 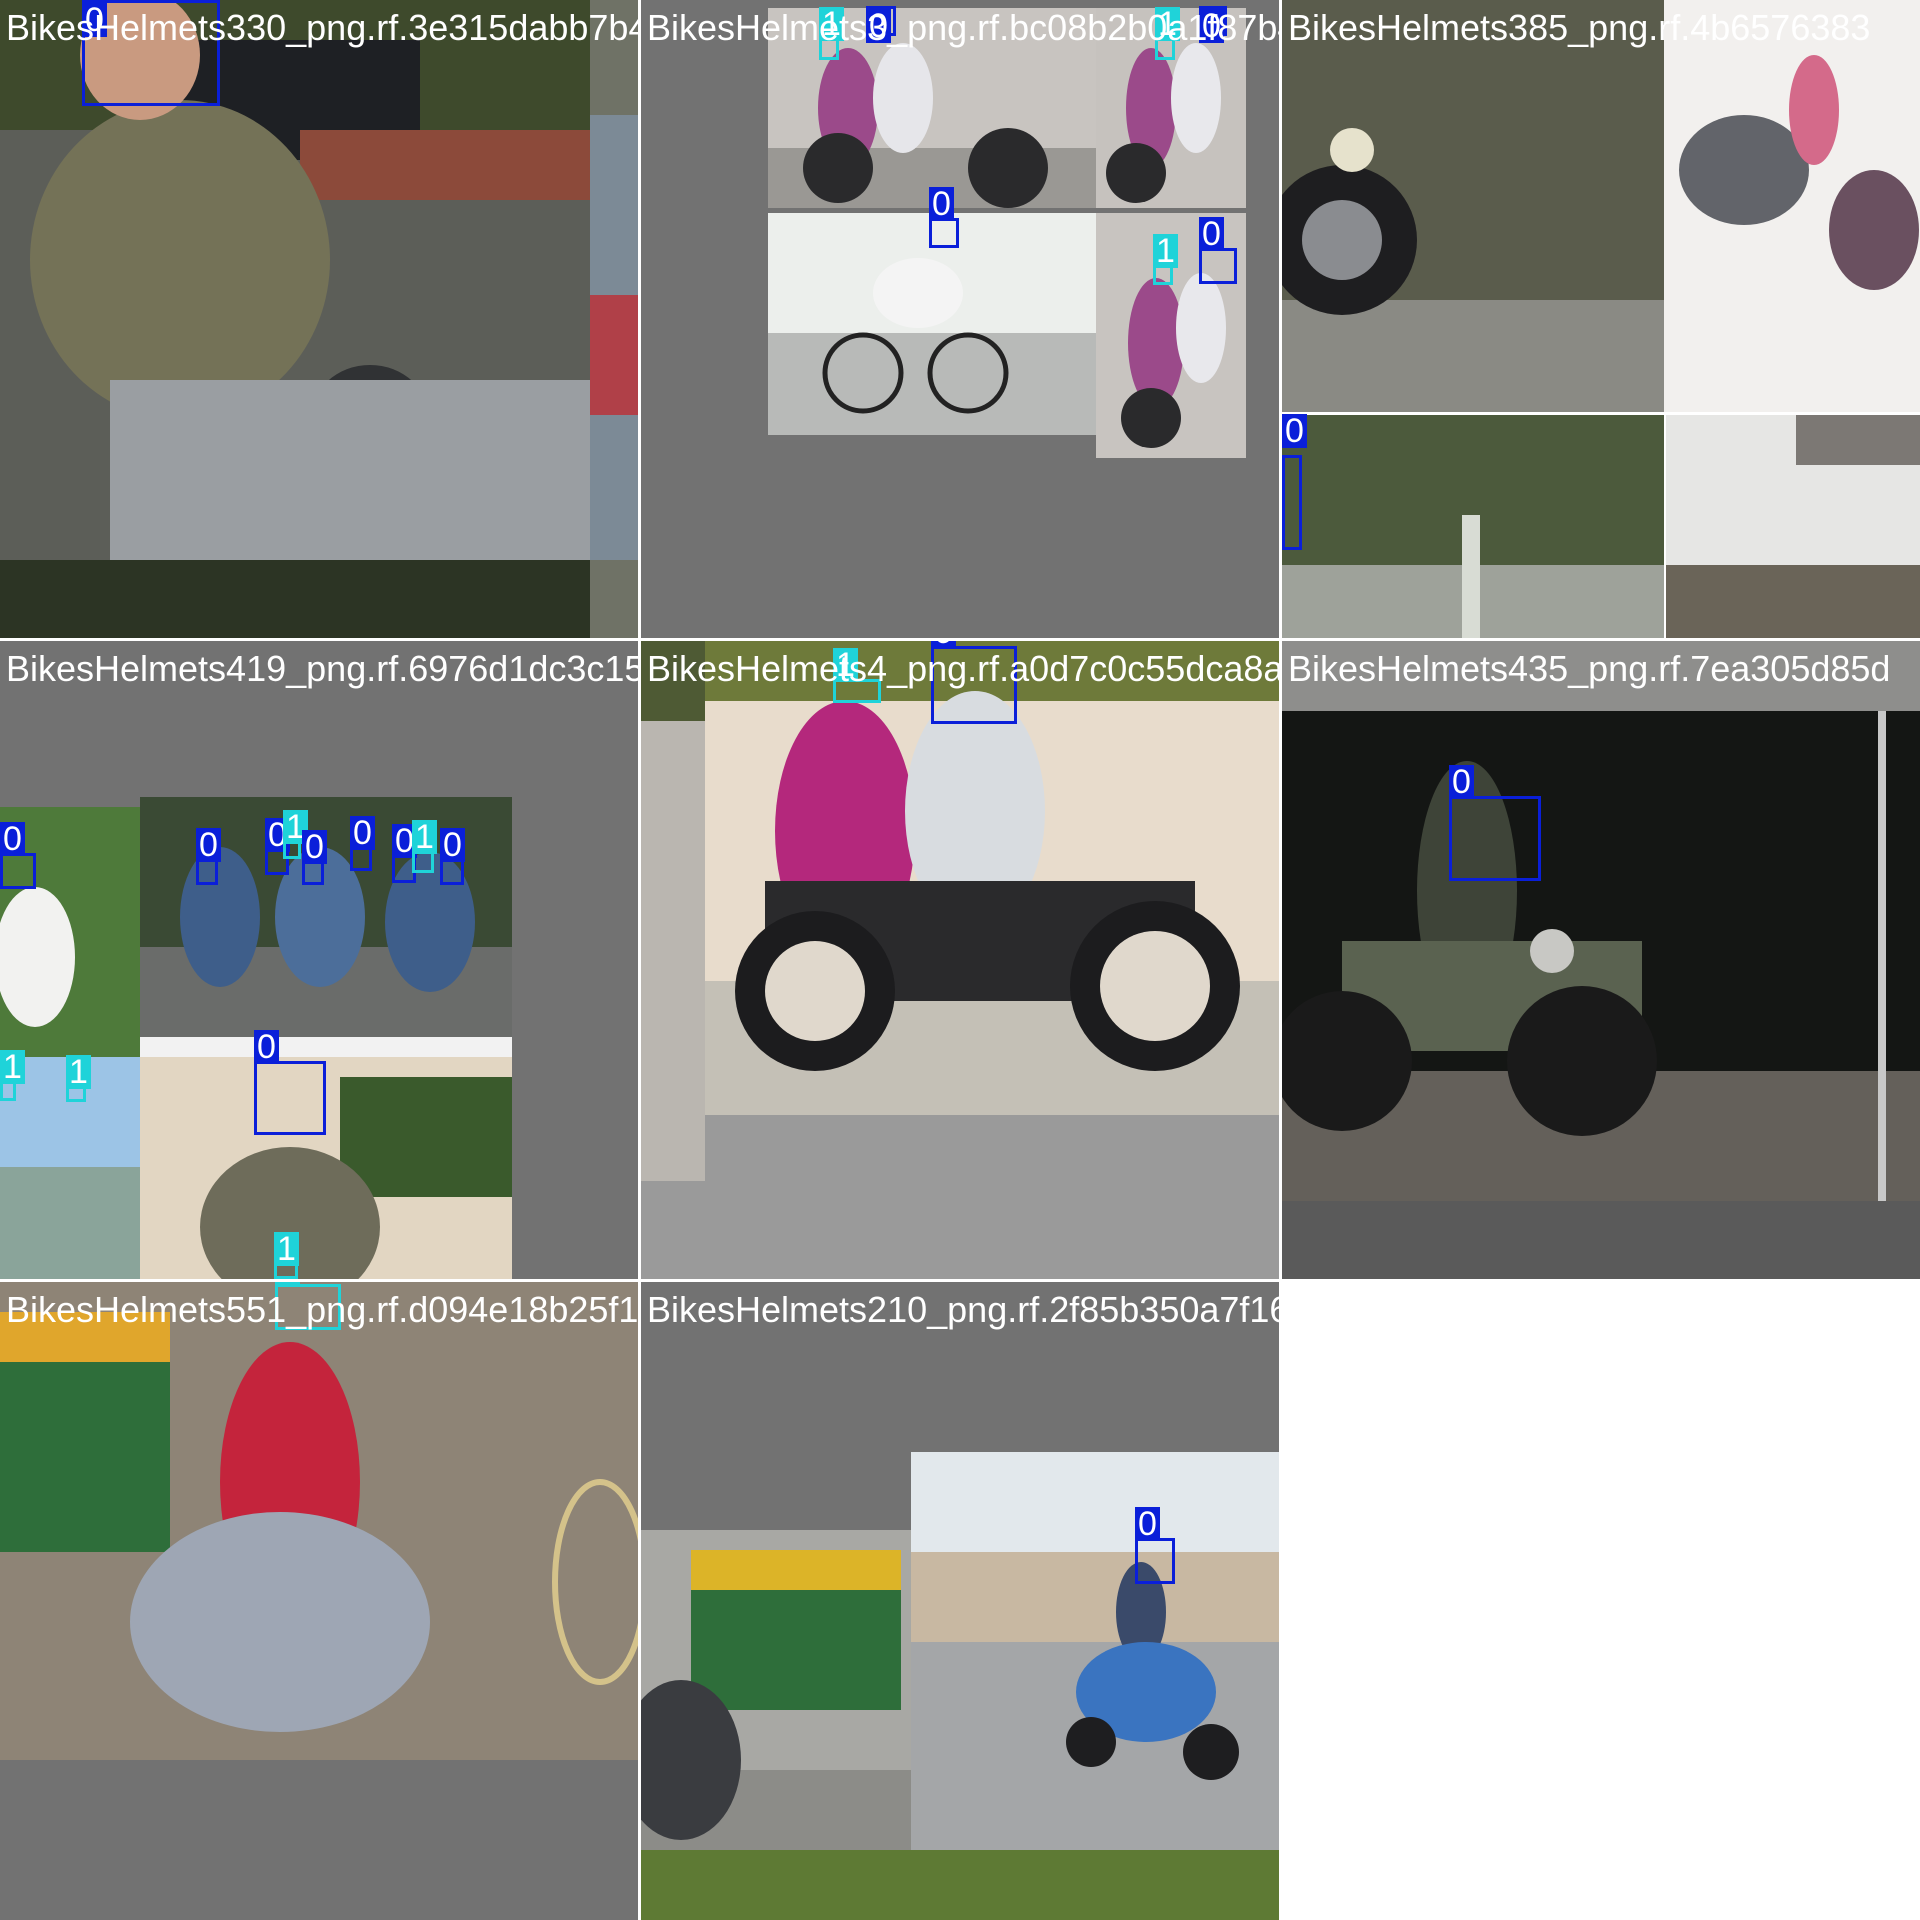 I want to click on photo-building-corner, so click(x=1793, y=526).